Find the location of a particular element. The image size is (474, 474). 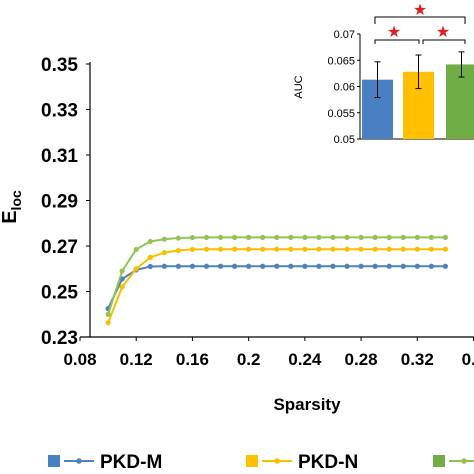

svg-text: Eloc is located at coordinates (12, 207).